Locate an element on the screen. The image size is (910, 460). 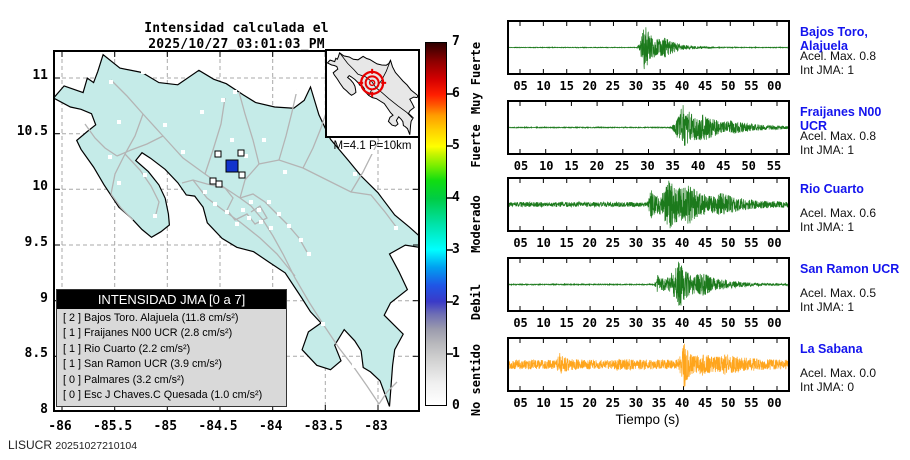
legend-row: [ 1 ] Fraijanes N00 UCR (2.8 cm/s²) is located at coordinates (148, 333).